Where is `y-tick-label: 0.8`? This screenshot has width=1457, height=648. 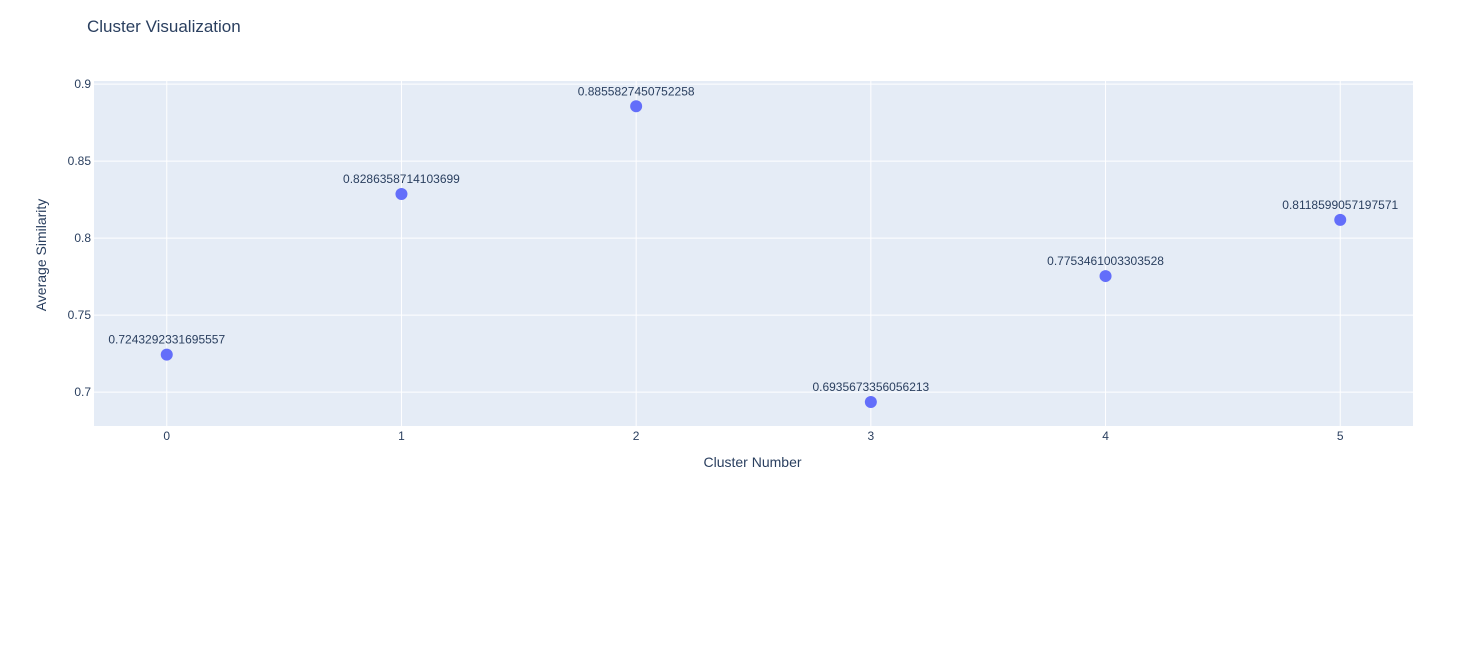 y-tick-label: 0.8 is located at coordinates (82, 238).